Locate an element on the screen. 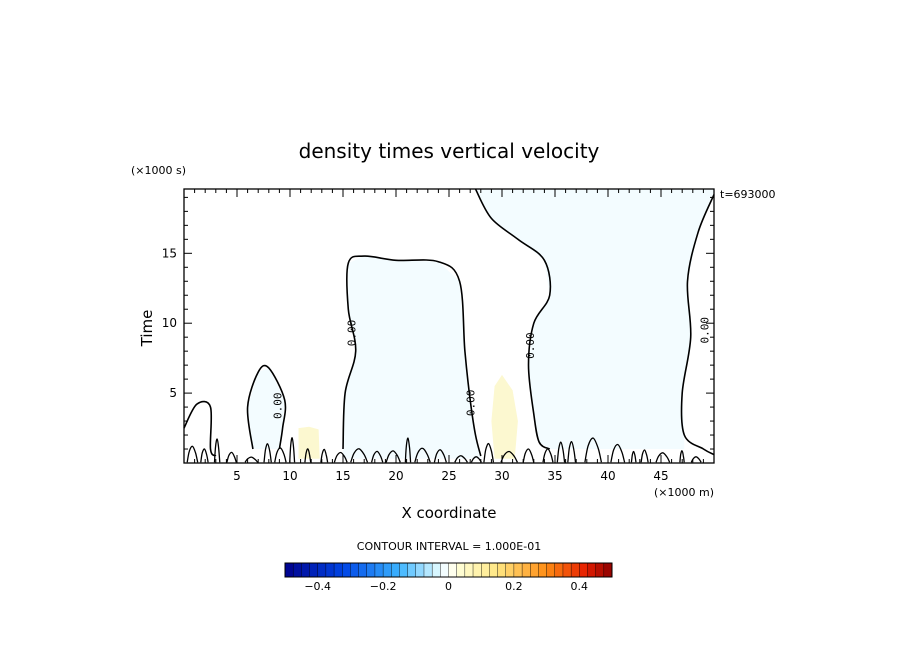 The image size is (904, 654). contour-plume-boundary is located at coordinates (513, 319).